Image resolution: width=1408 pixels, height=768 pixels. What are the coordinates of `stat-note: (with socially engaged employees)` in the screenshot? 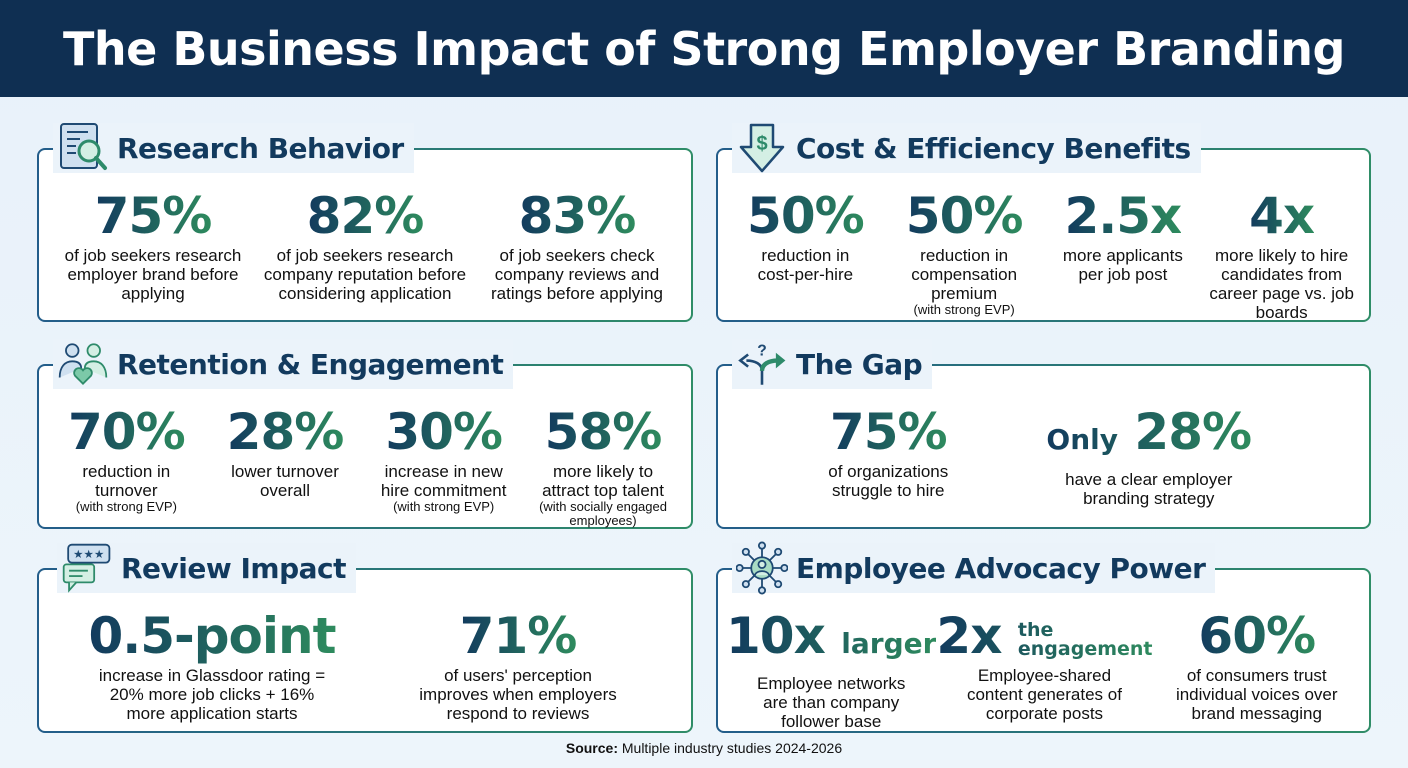 It's located at (603, 513).